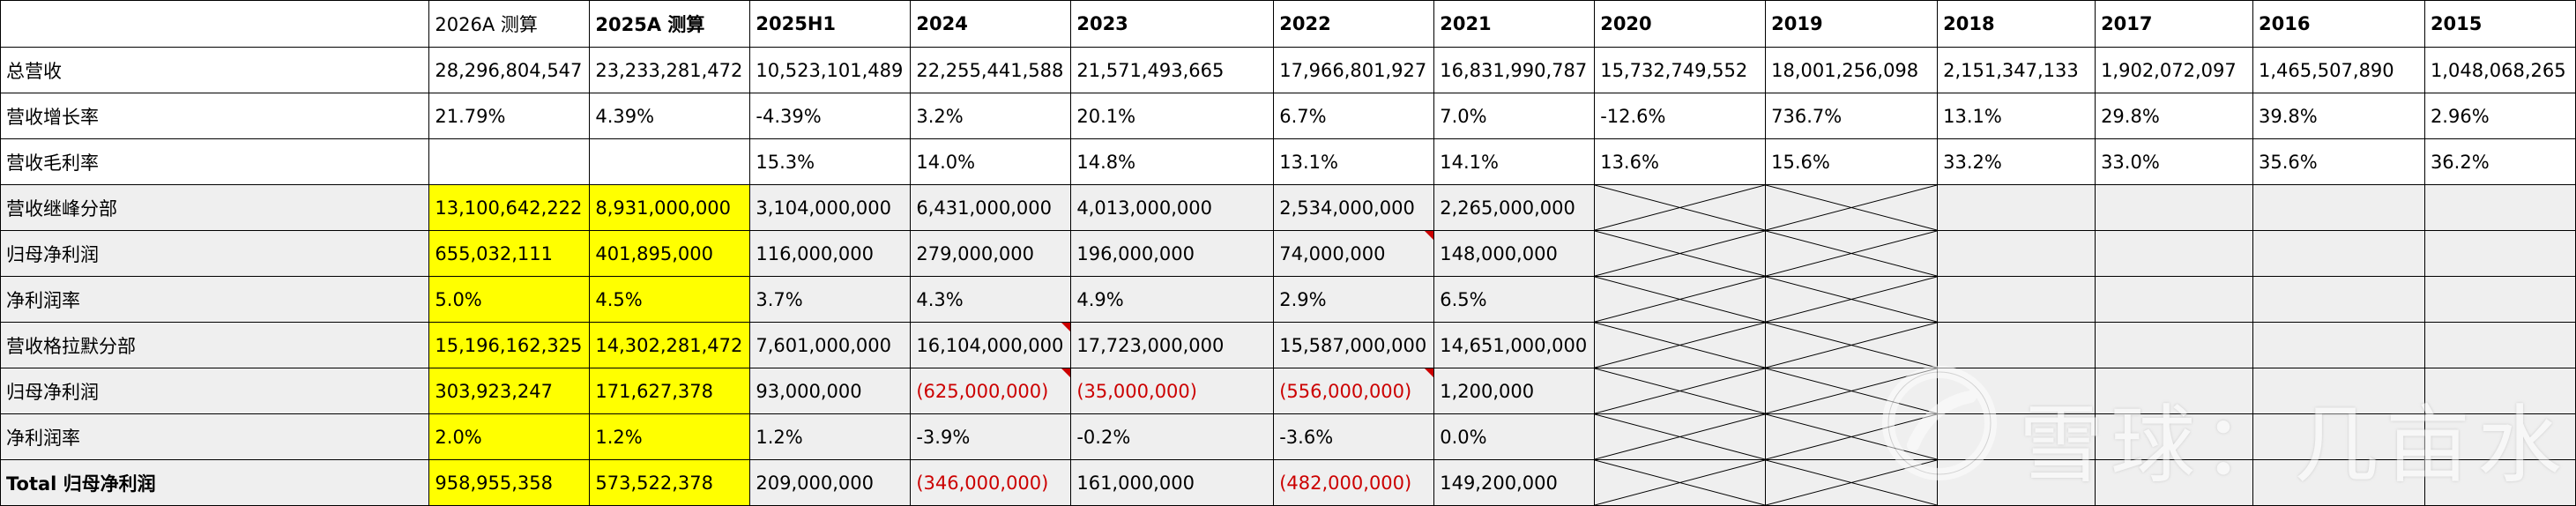 The height and width of the screenshot is (506, 2576). I want to click on table-cell: 1,048,068,265, so click(2499, 70).